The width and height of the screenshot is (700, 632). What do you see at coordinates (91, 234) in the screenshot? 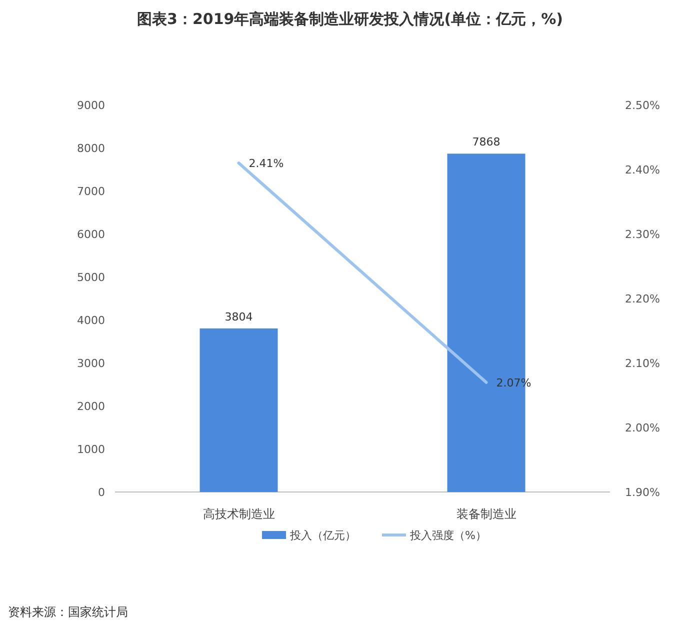
I see `y-tick-label: 6000` at bounding box center [91, 234].